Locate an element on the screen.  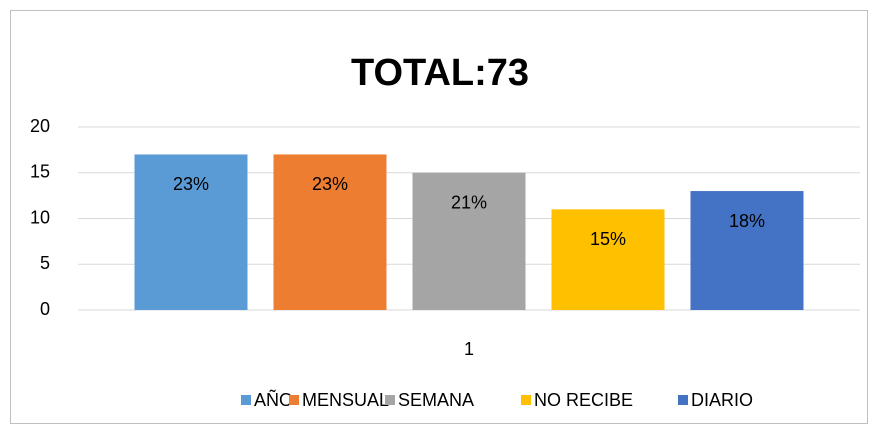
data-label: 15% is located at coordinates (608, 239).